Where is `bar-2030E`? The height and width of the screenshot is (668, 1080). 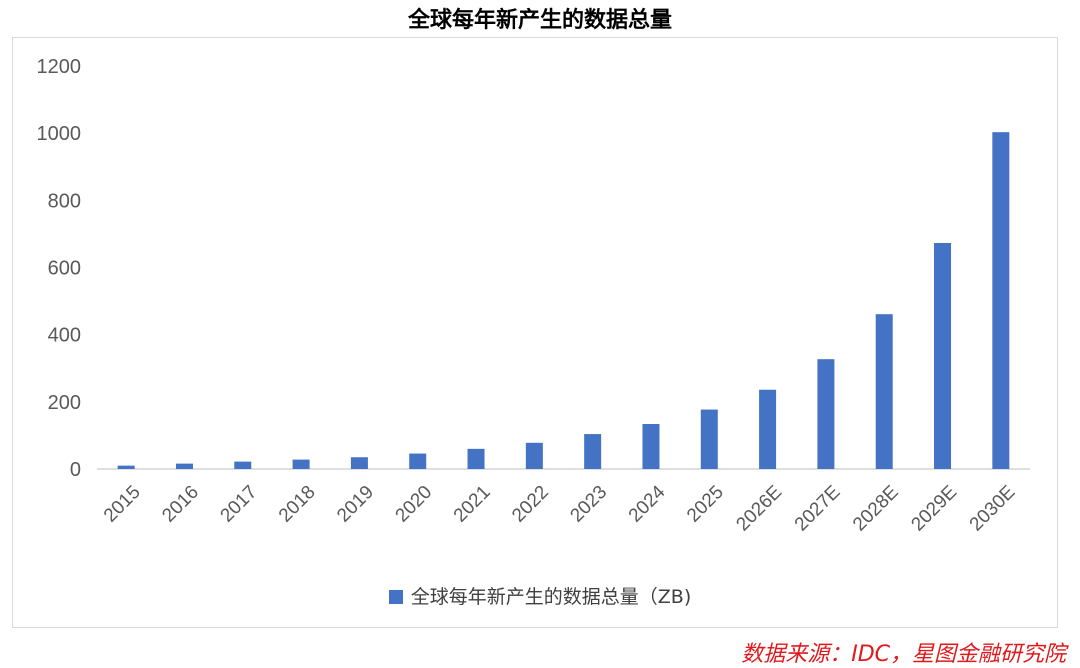 bar-2030E is located at coordinates (1001, 300).